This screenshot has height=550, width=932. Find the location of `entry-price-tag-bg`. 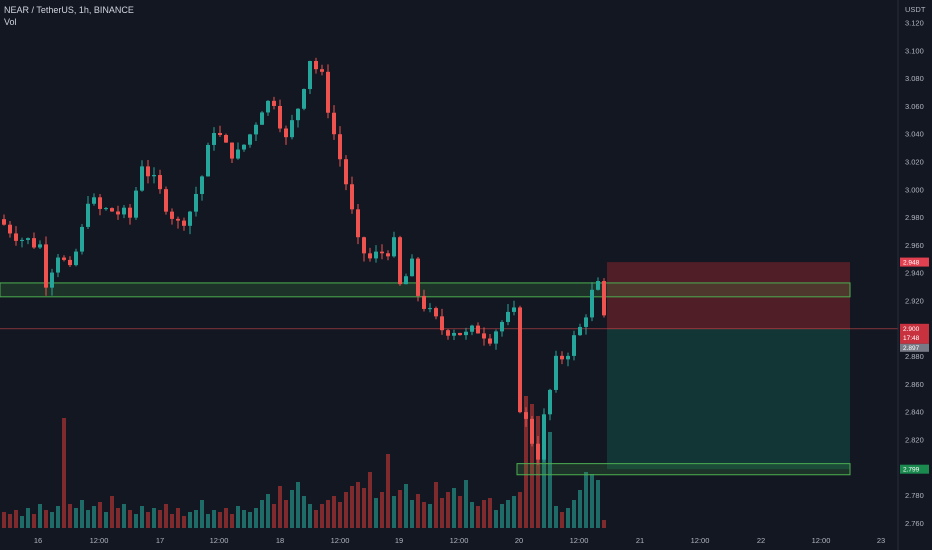

entry-price-tag-bg is located at coordinates (914, 333).